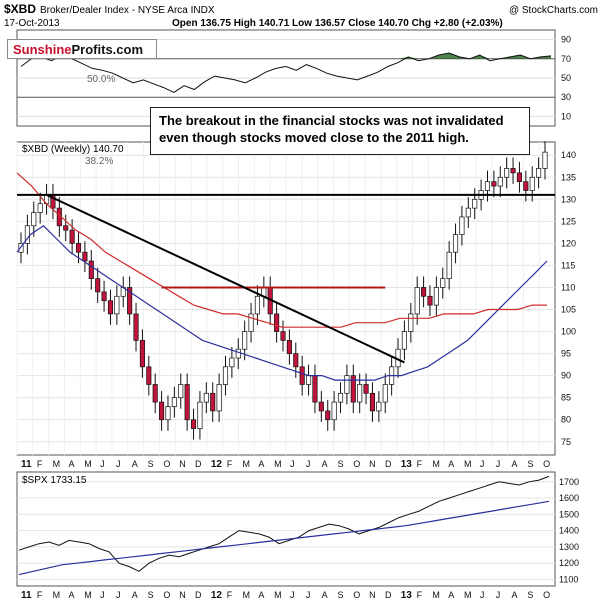 The image size is (602, 602). Describe the element at coordinates (101, 79) in the screenshot. I see `fib-label-50: 50.0%` at that location.